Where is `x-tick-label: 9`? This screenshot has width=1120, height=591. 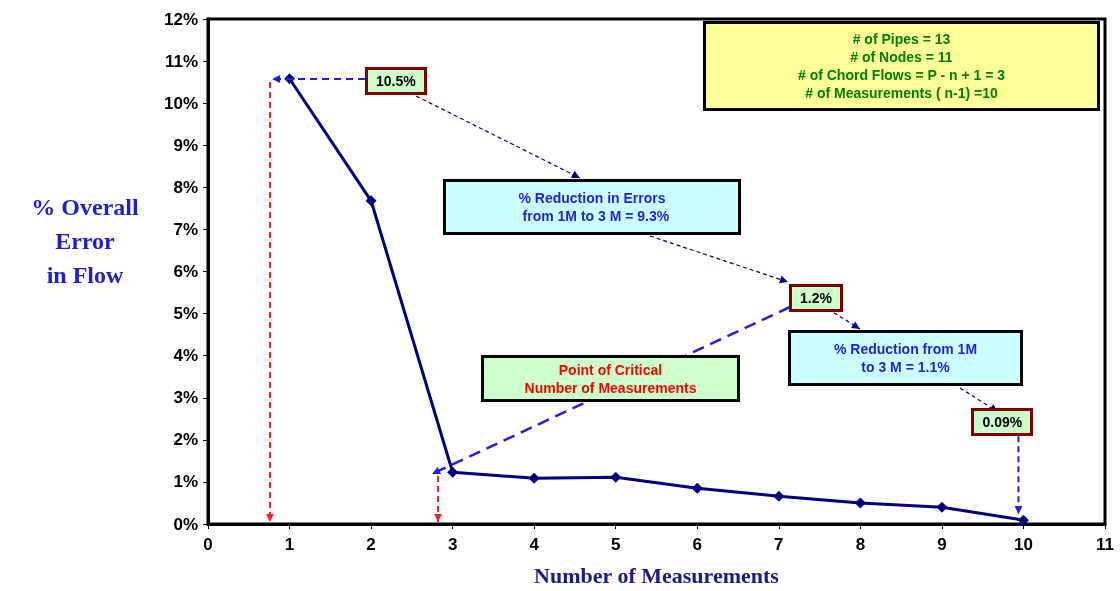
x-tick-label: 9 is located at coordinates (942, 544).